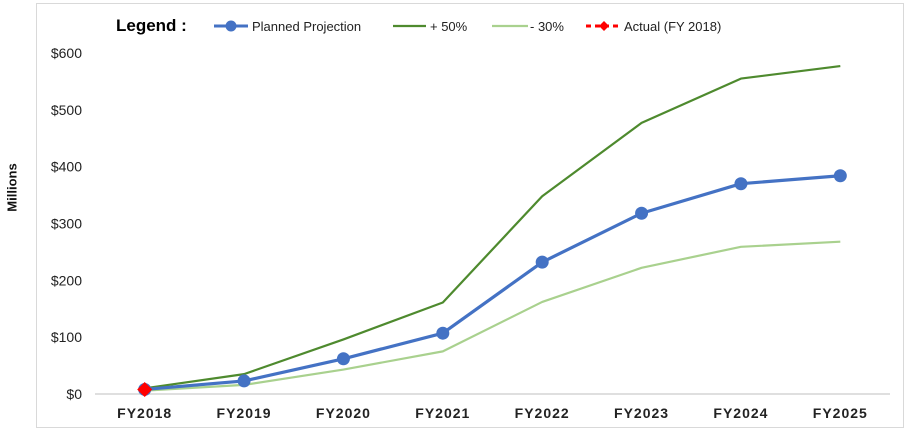 The image size is (909, 434). What do you see at coordinates (66, 53) in the screenshot?
I see `y-tick-label: $600` at bounding box center [66, 53].